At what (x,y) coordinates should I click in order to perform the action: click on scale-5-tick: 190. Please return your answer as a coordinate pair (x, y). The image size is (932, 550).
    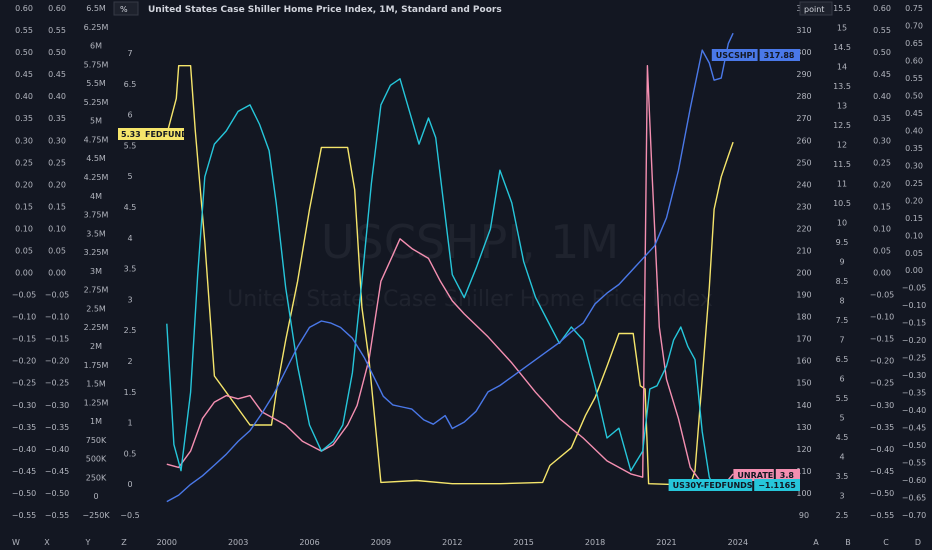
    Looking at the image, I should click on (803, 295).